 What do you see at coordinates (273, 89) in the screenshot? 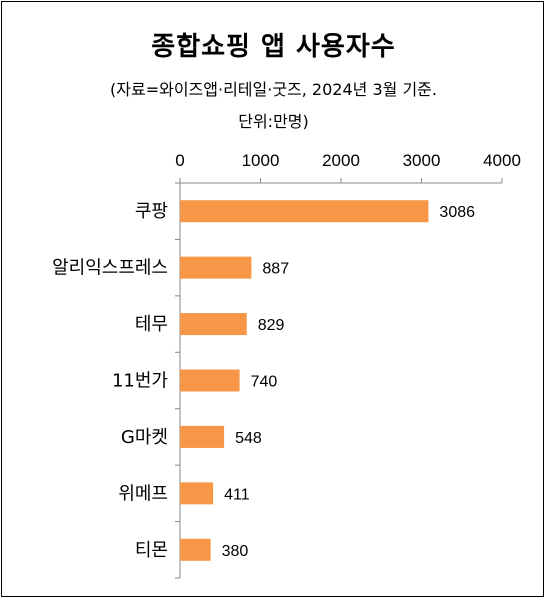
I see `chart-subtitle-source: (자료=와이즈앱·리테일·굿즈, 2024년 3월 기준.` at bounding box center [273, 89].